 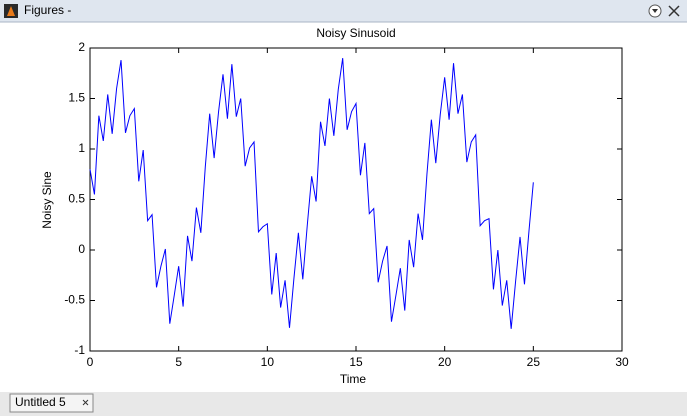 What do you see at coordinates (355, 33) in the screenshot?
I see `chart-title: Noisy Sinusoid` at bounding box center [355, 33].